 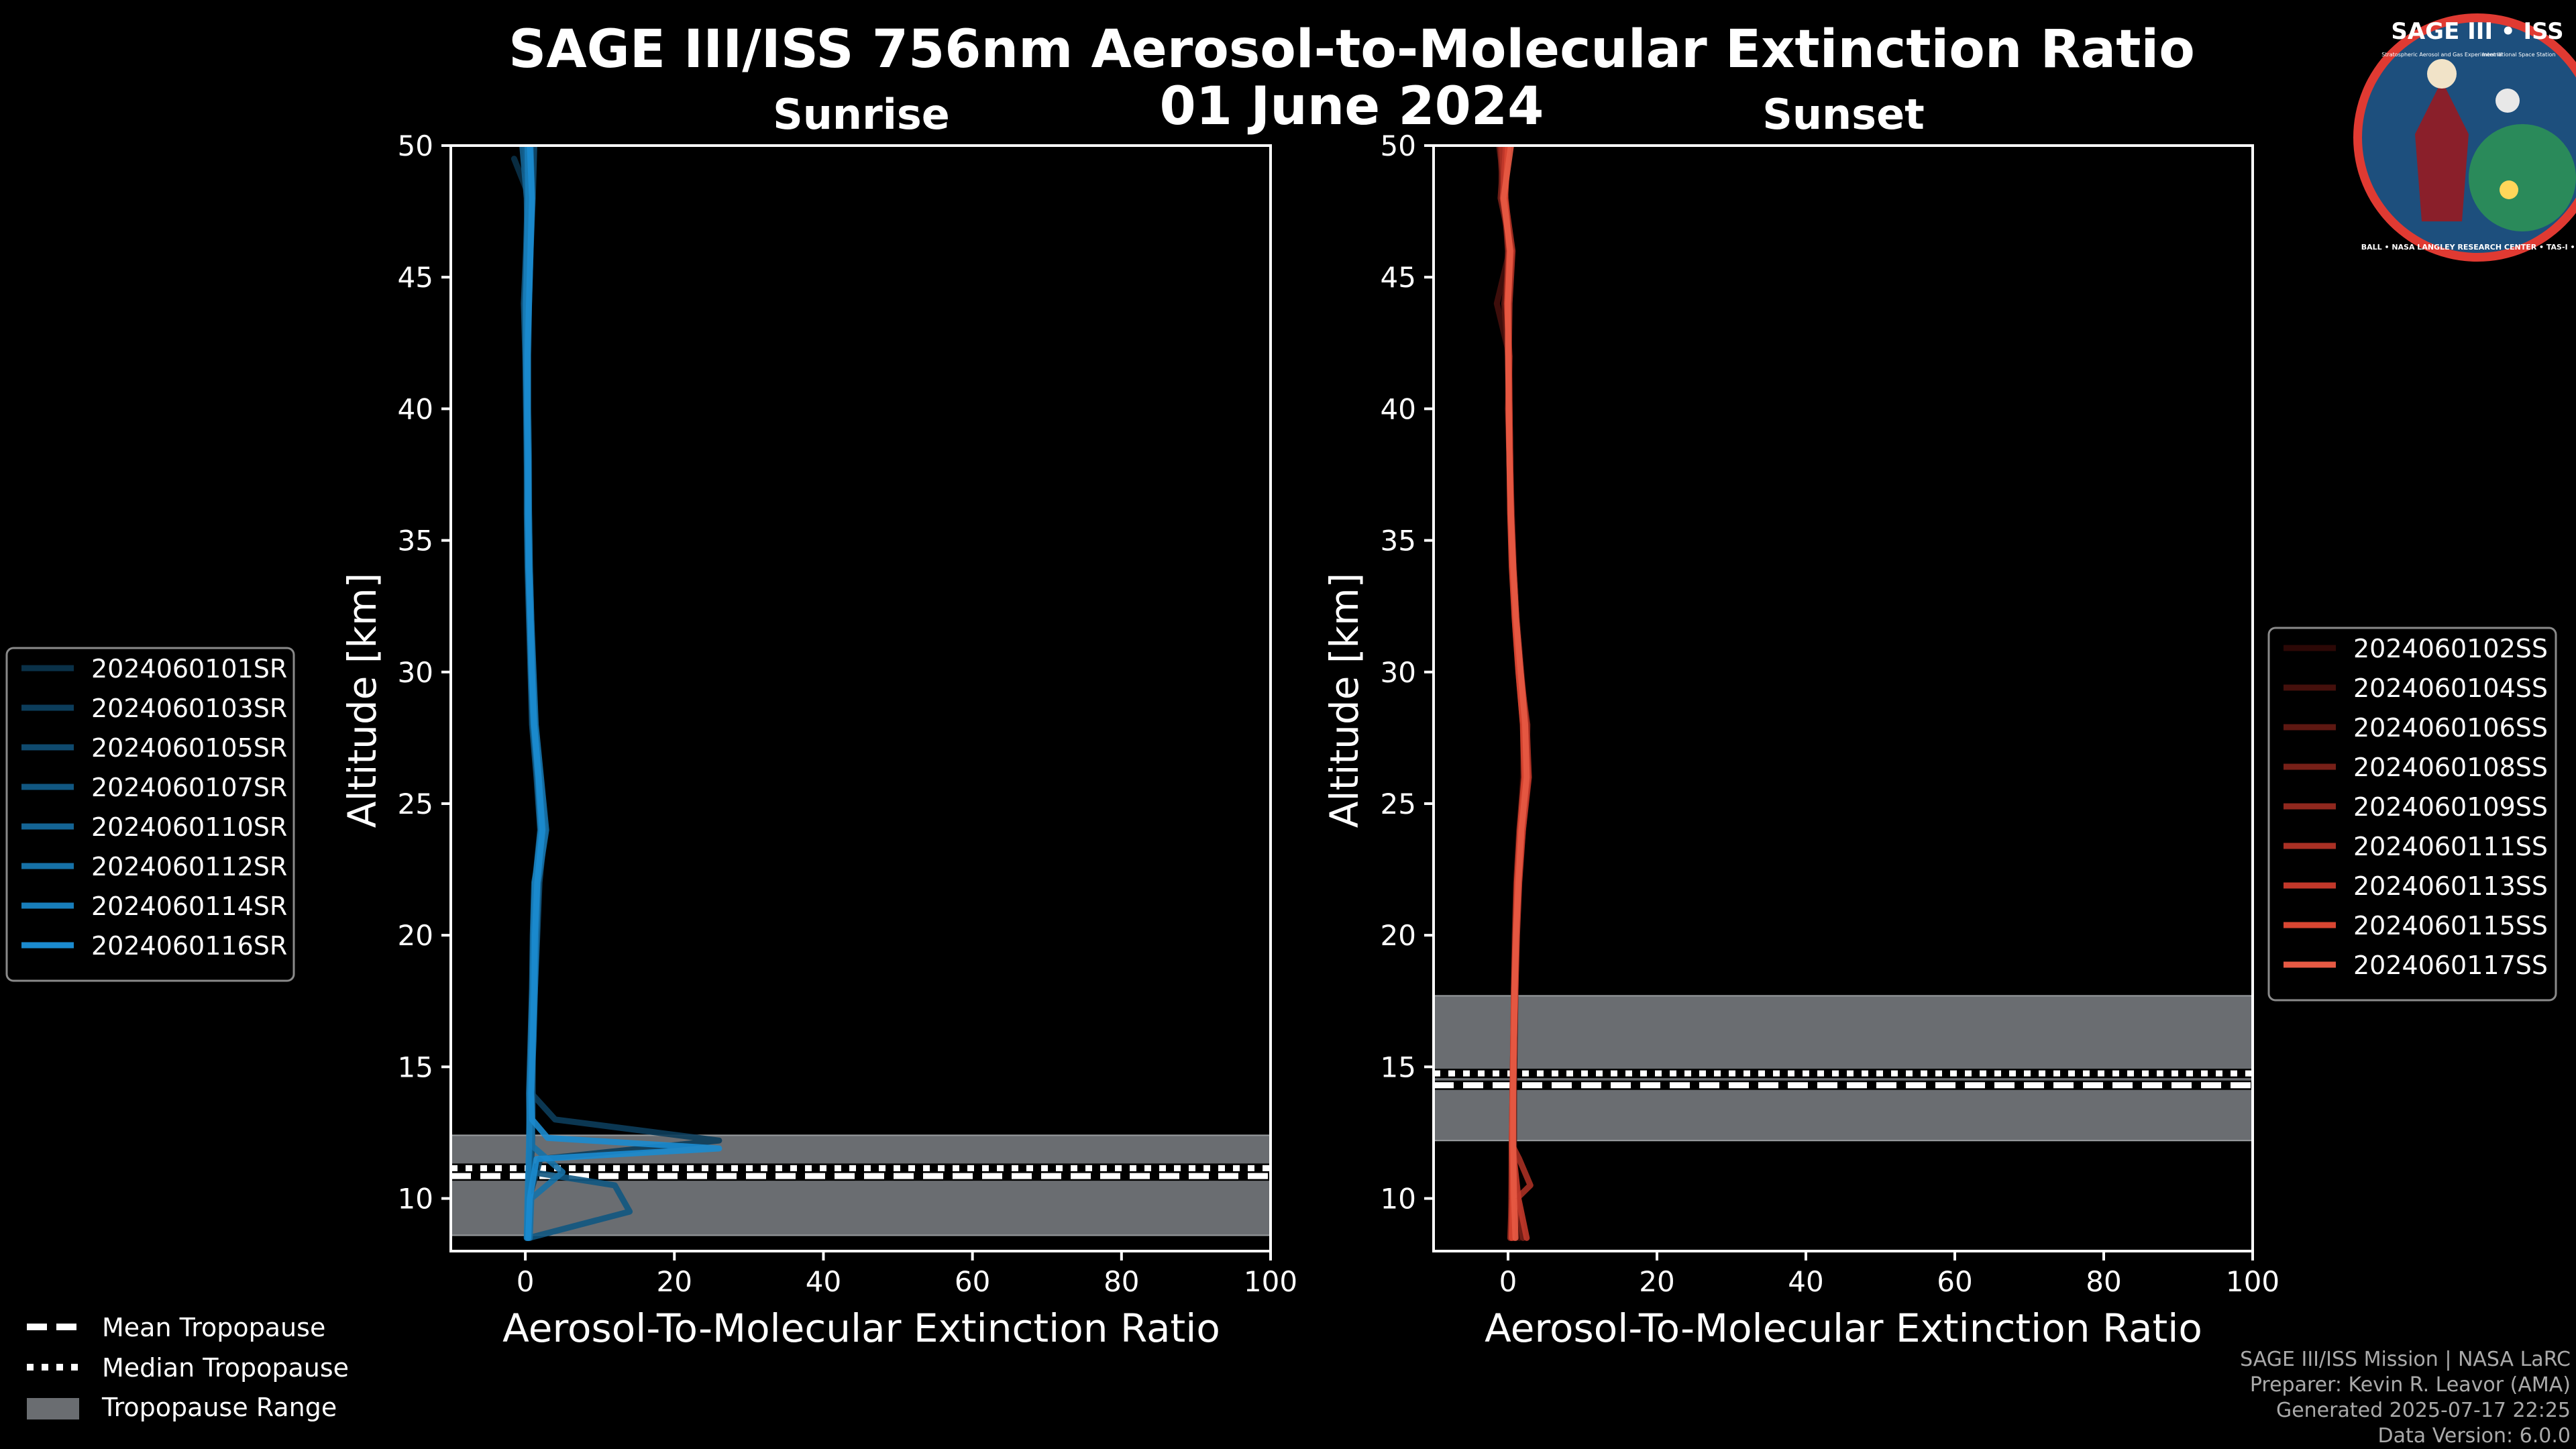 What do you see at coordinates (2450, 926) in the screenshot?
I see `legend-label-2024060115SS: 2024060115SS` at bounding box center [2450, 926].